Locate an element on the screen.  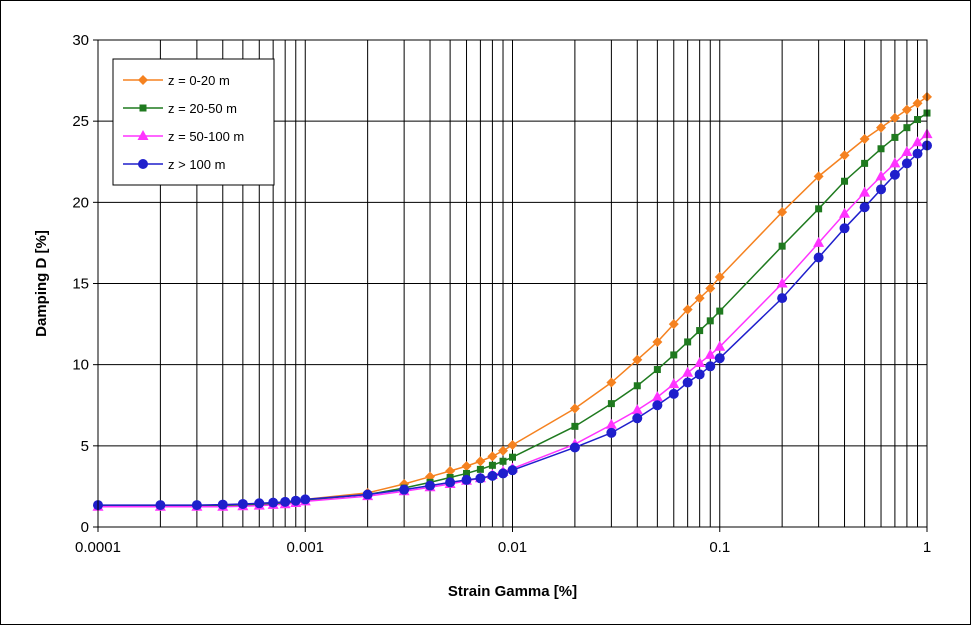
y-axis-title: Damping D [%] is located at coordinates (41, 283).